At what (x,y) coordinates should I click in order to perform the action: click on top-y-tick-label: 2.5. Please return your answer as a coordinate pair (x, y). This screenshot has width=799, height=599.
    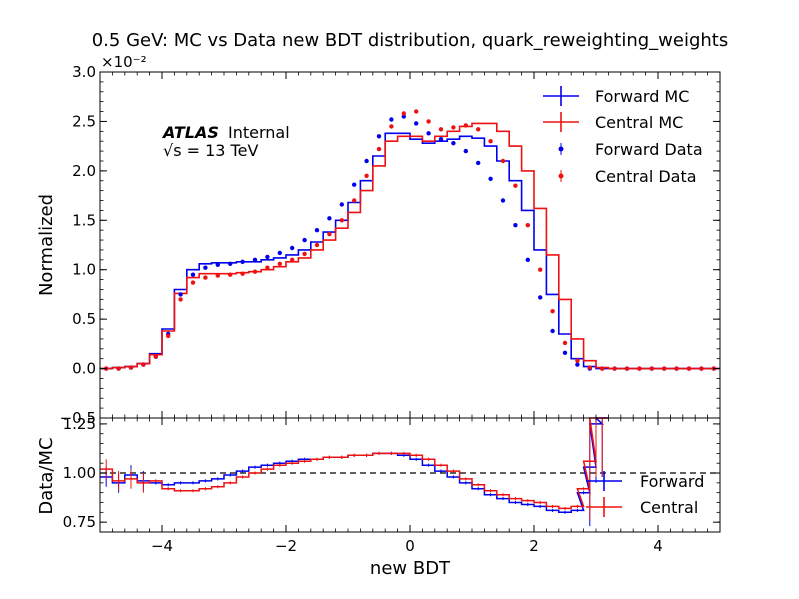
    Looking at the image, I should click on (84, 121).